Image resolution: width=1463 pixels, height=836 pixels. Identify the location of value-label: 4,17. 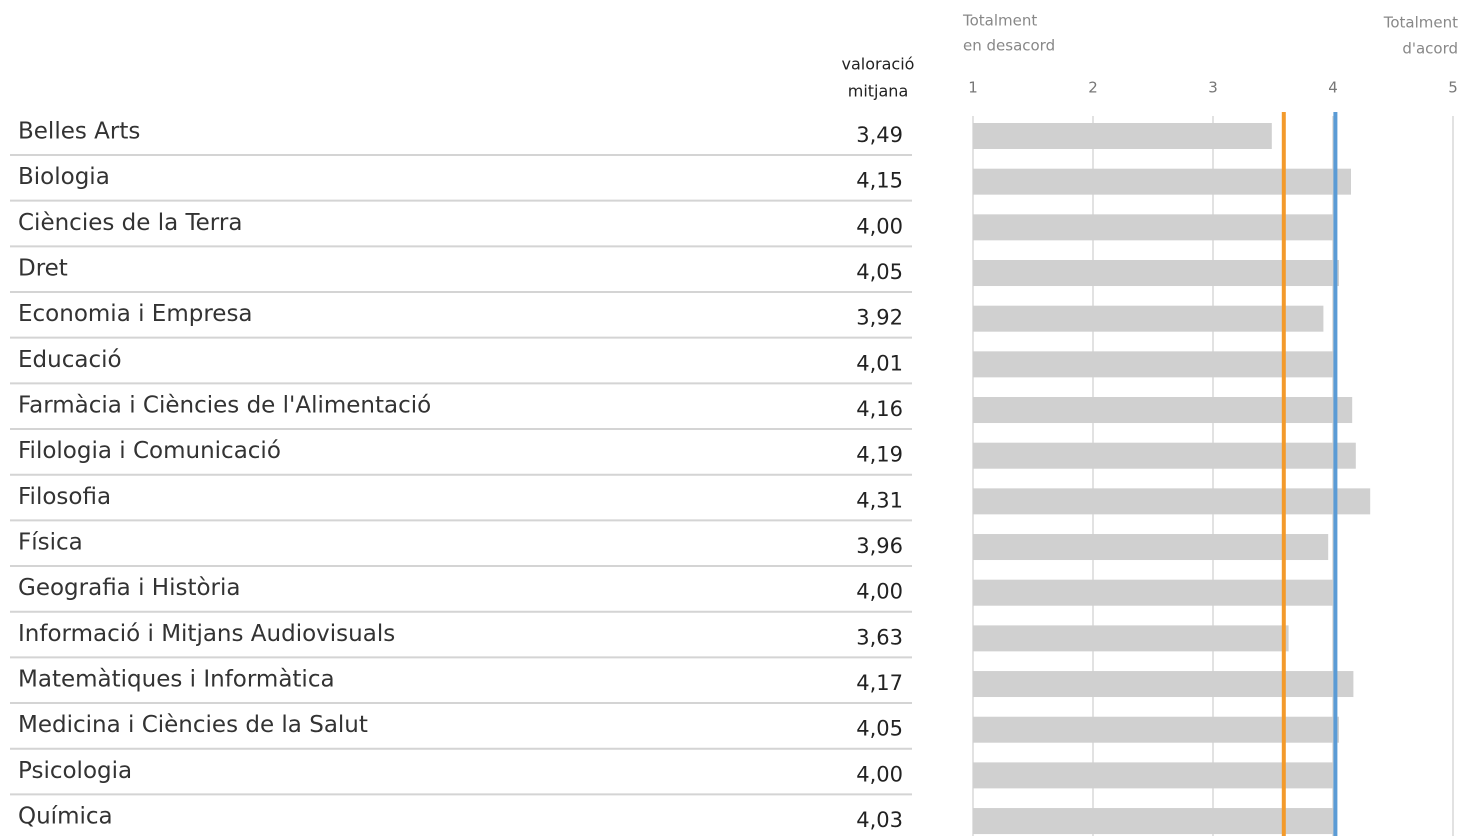
(879, 683).